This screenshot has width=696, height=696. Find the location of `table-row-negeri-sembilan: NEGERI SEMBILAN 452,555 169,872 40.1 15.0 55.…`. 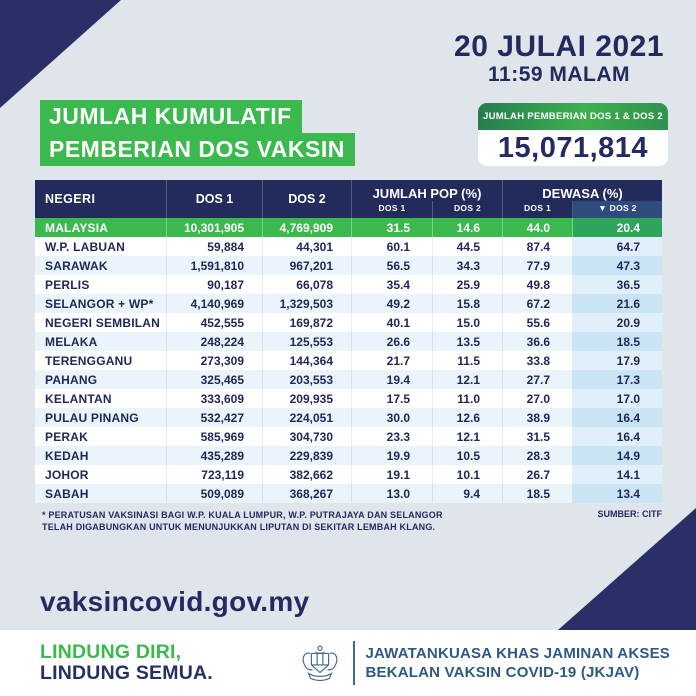

table-row-negeri-sembilan: NEGERI SEMBILAN 452,555 169,872 40.1 15.0 55.… is located at coordinates (348, 322).